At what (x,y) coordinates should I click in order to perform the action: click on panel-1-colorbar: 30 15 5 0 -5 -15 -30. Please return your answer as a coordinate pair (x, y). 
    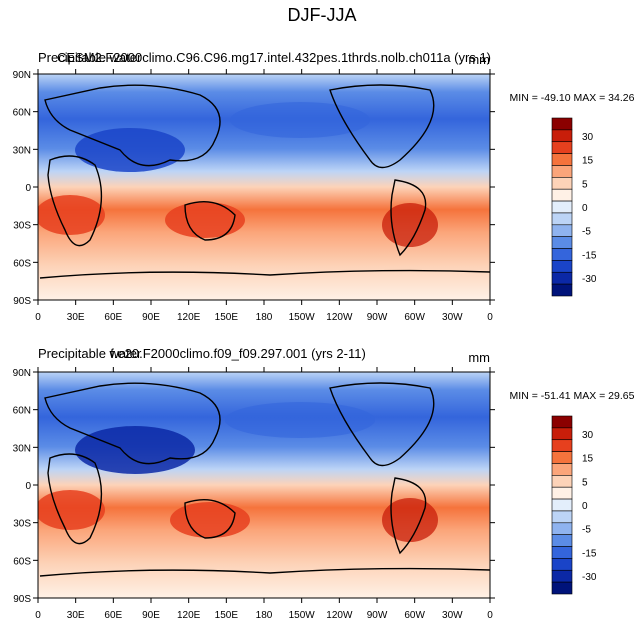
    Looking at the image, I should click on (574, 207).